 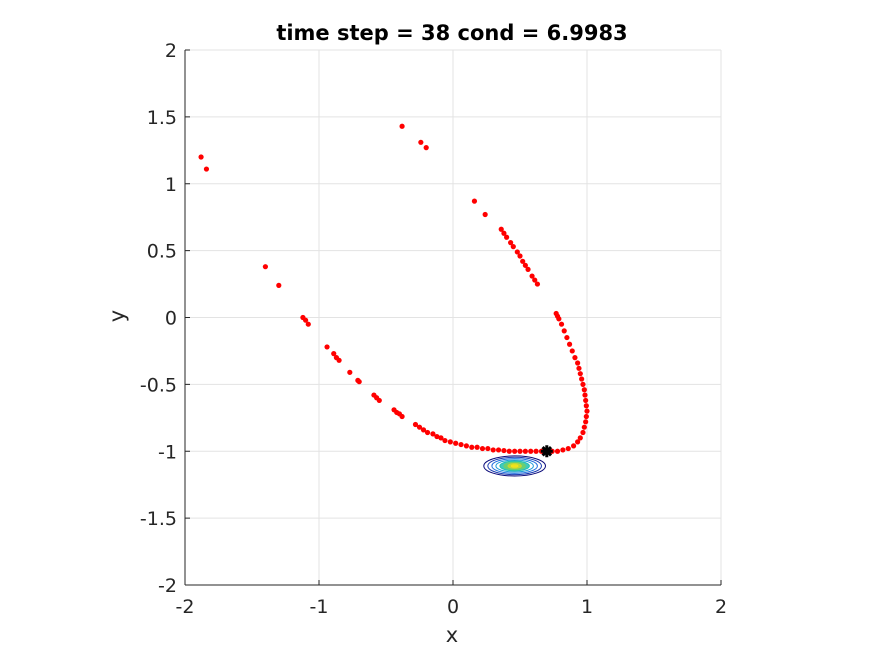 What do you see at coordinates (451, 33) in the screenshot?
I see `chart-title: time step = 38 cond = 6.9983` at bounding box center [451, 33].